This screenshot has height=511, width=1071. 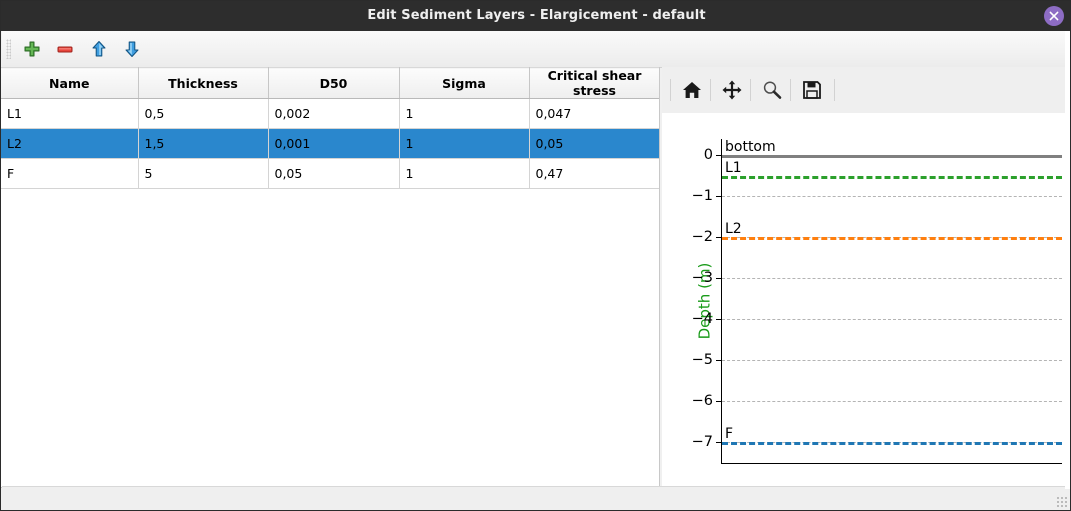 I want to click on column-header-name: Name, so click(x=70, y=83).